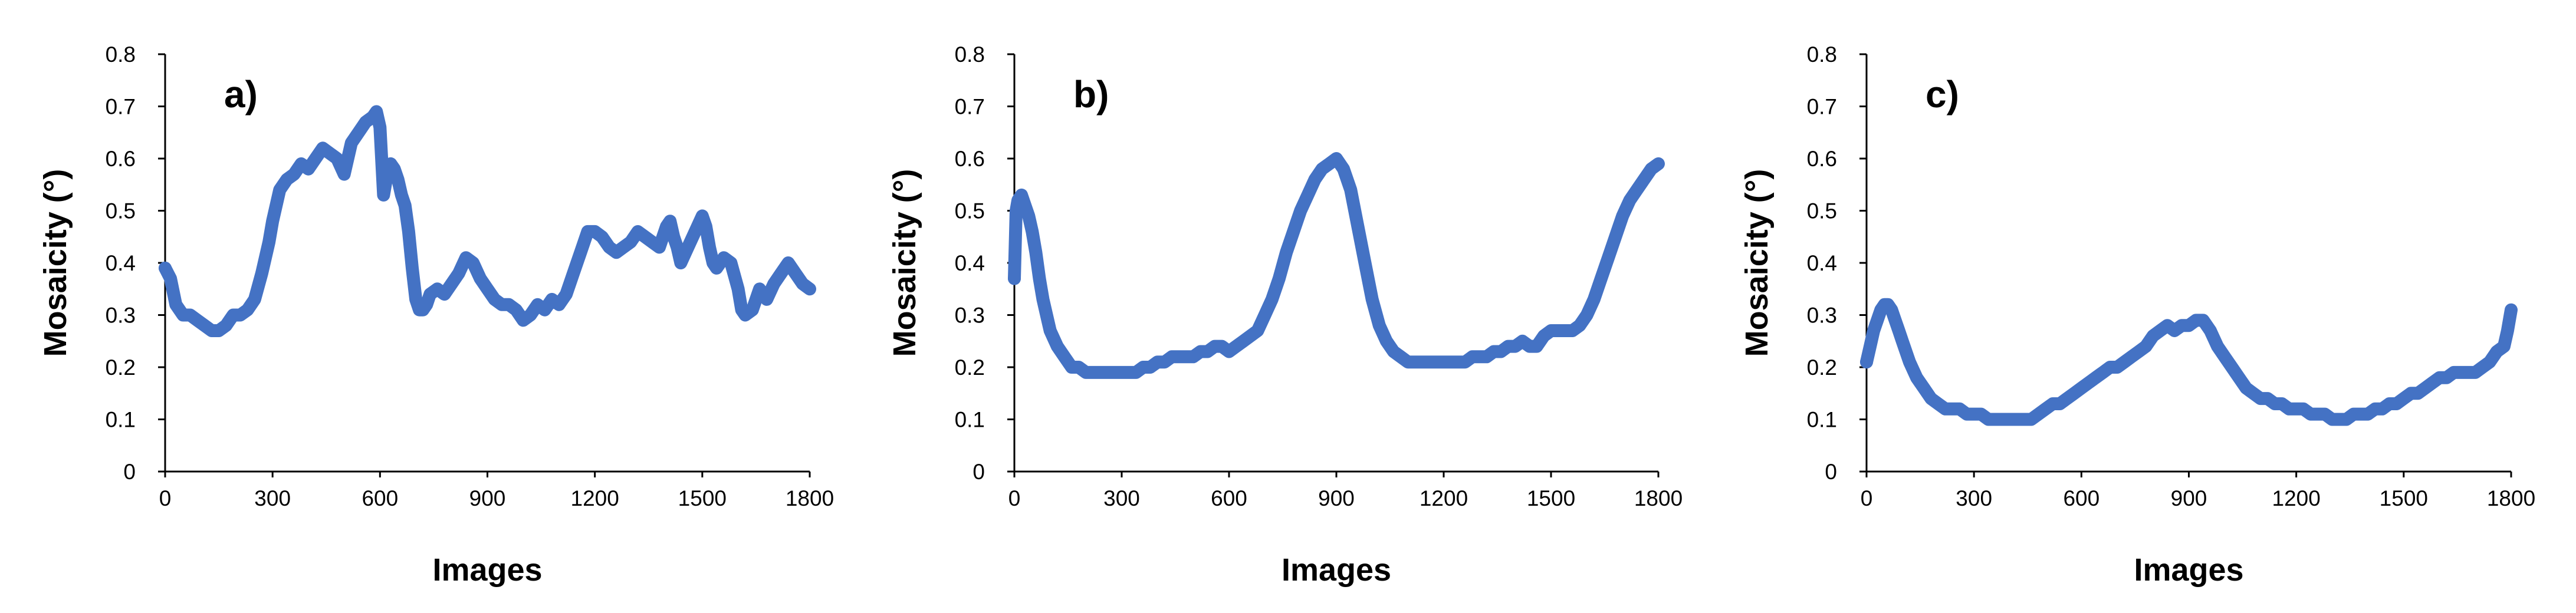  I want to click on panel-a-y-tick-label: 0.8, so click(121, 54).